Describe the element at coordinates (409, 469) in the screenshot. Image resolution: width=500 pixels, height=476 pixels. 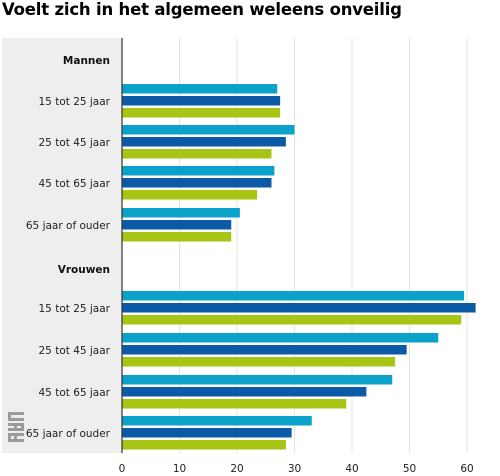
I see `x-tick-label: 50` at that location.